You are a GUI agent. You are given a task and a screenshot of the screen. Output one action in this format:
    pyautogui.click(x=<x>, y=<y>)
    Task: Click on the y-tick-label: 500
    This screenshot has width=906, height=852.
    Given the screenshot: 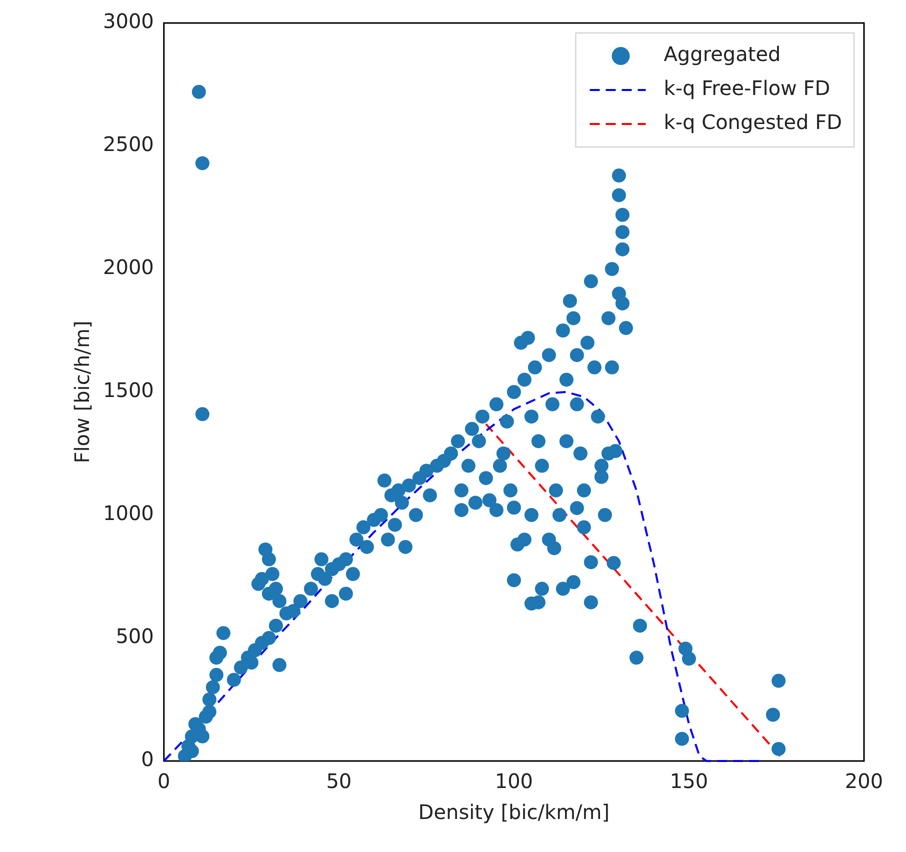 What is the action you would take?
    pyautogui.click(x=135, y=636)
    